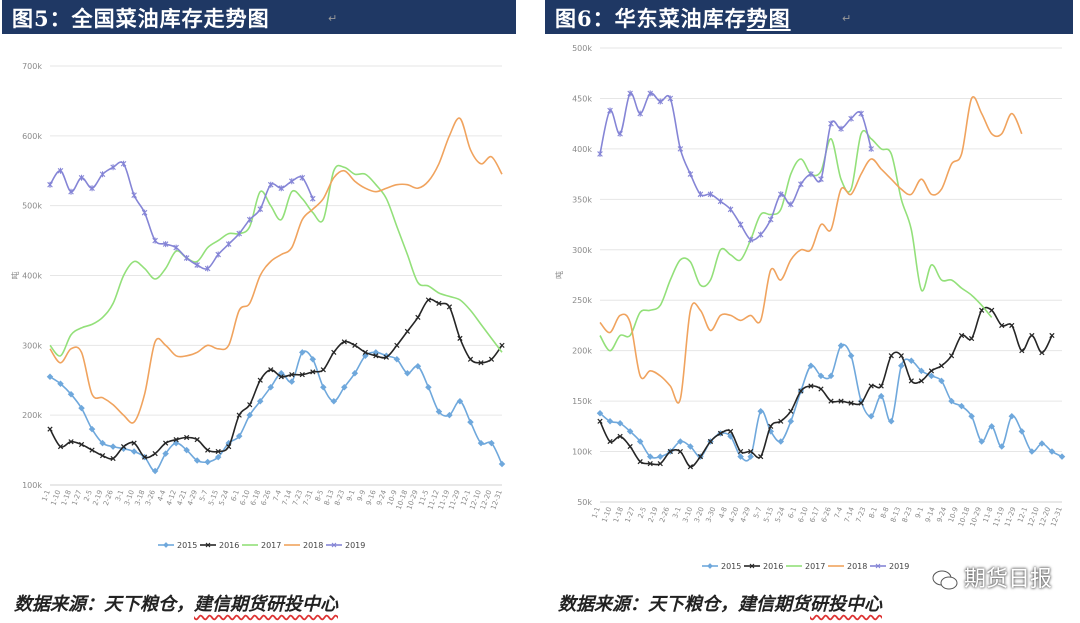  Describe the element at coordinates (176, 603) in the screenshot. I see `data-source: 数据来源：天下粮仓，建信期货研投中心` at that location.